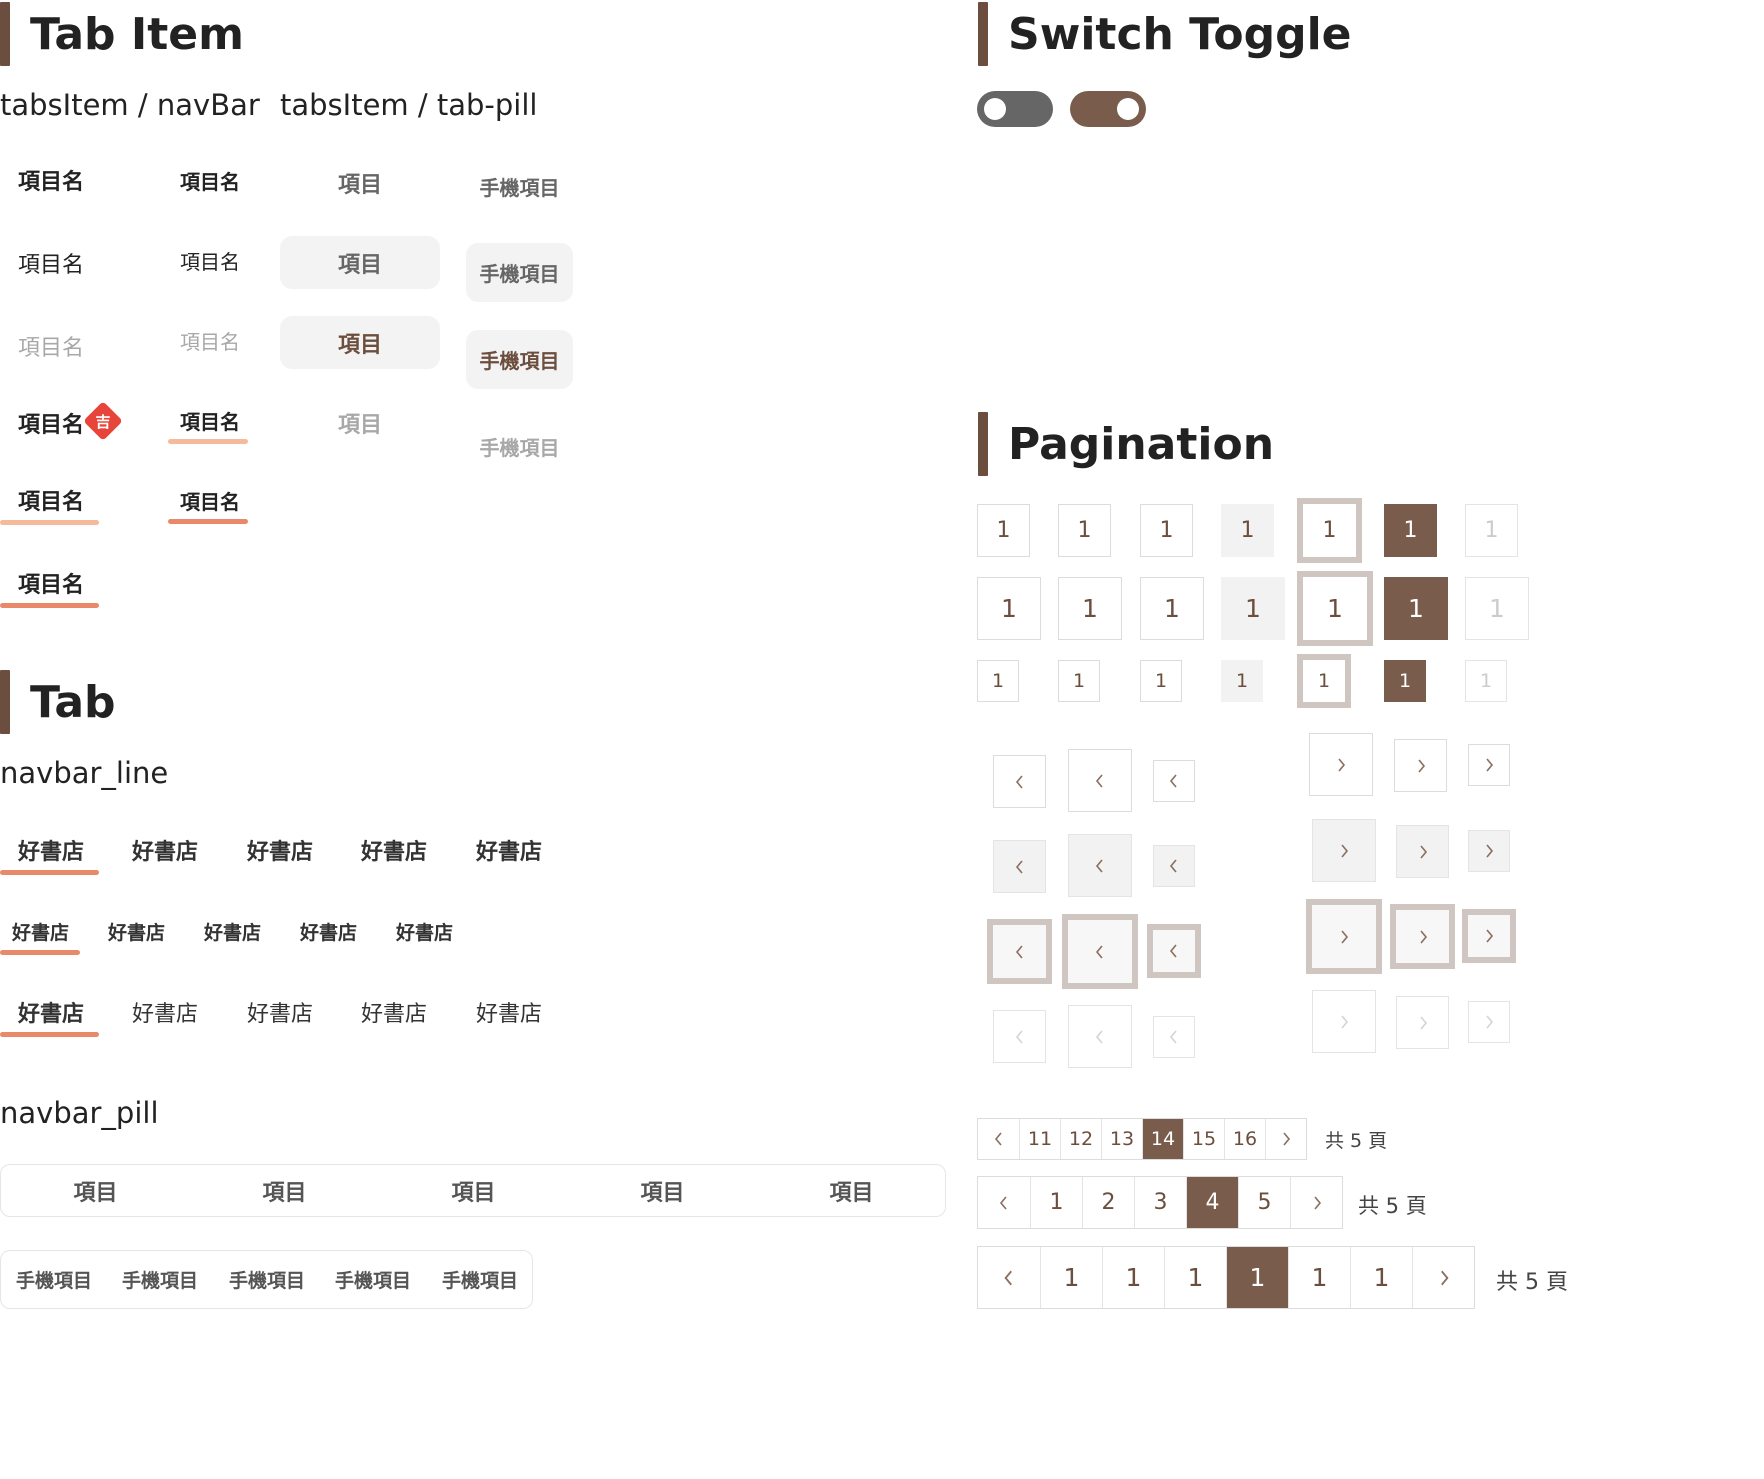 The width and height of the screenshot is (1764, 1479). I want to click on tab-item-small-hover: 項目名, so click(210, 422).